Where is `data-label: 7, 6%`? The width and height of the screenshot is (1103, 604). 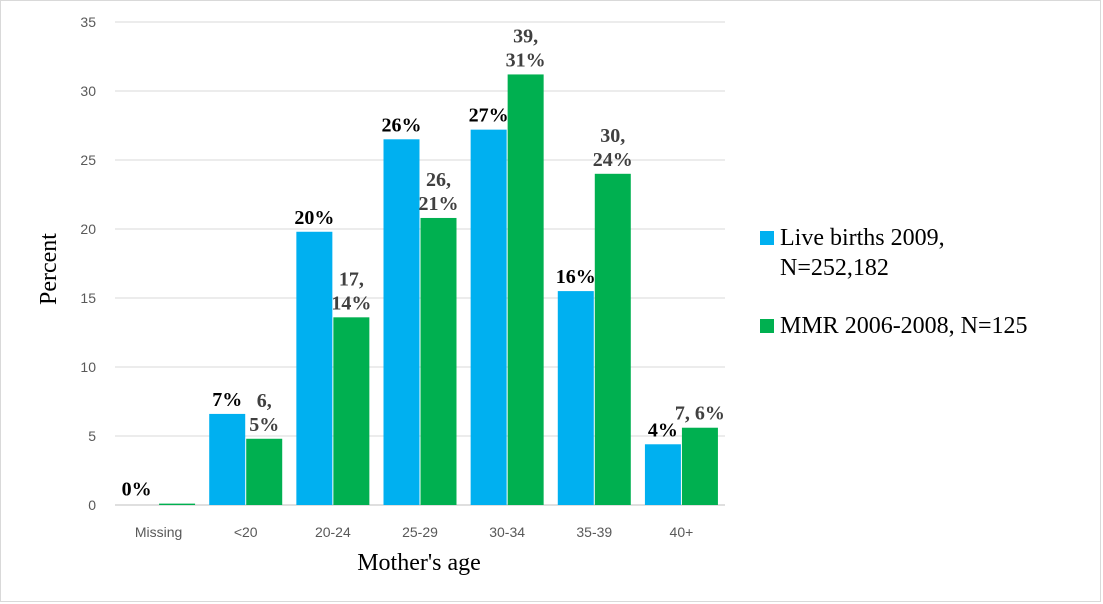 data-label: 7, 6% is located at coordinates (700, 414).